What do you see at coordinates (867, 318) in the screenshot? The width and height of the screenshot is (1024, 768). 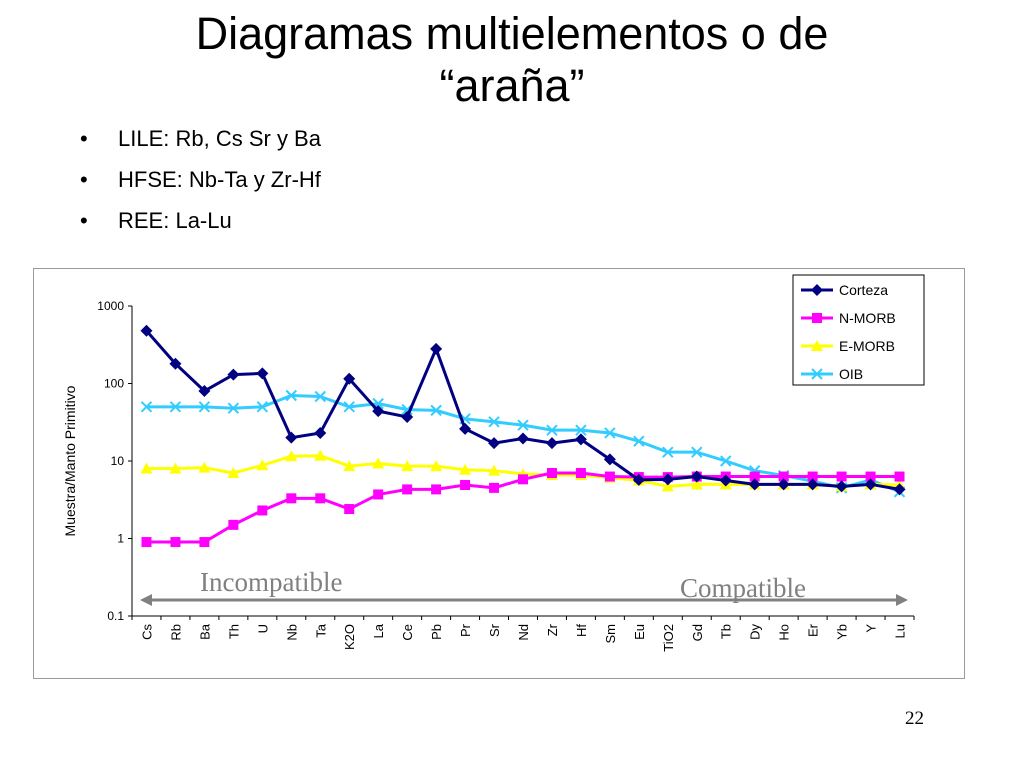 I see `legend-label-n-morb: N-MORB` at bounding box center [867, 318].